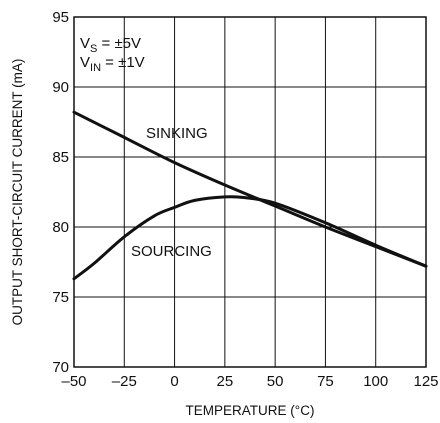 The height and width of the screenshot is (423, 440). I want to click on x-tick-label: –25, so click(124, 381).